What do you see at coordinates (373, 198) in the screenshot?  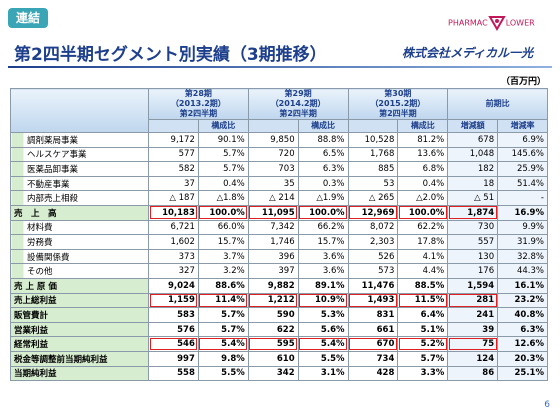 I see `value-cell: △ 265` at bounding box center [373, 198].